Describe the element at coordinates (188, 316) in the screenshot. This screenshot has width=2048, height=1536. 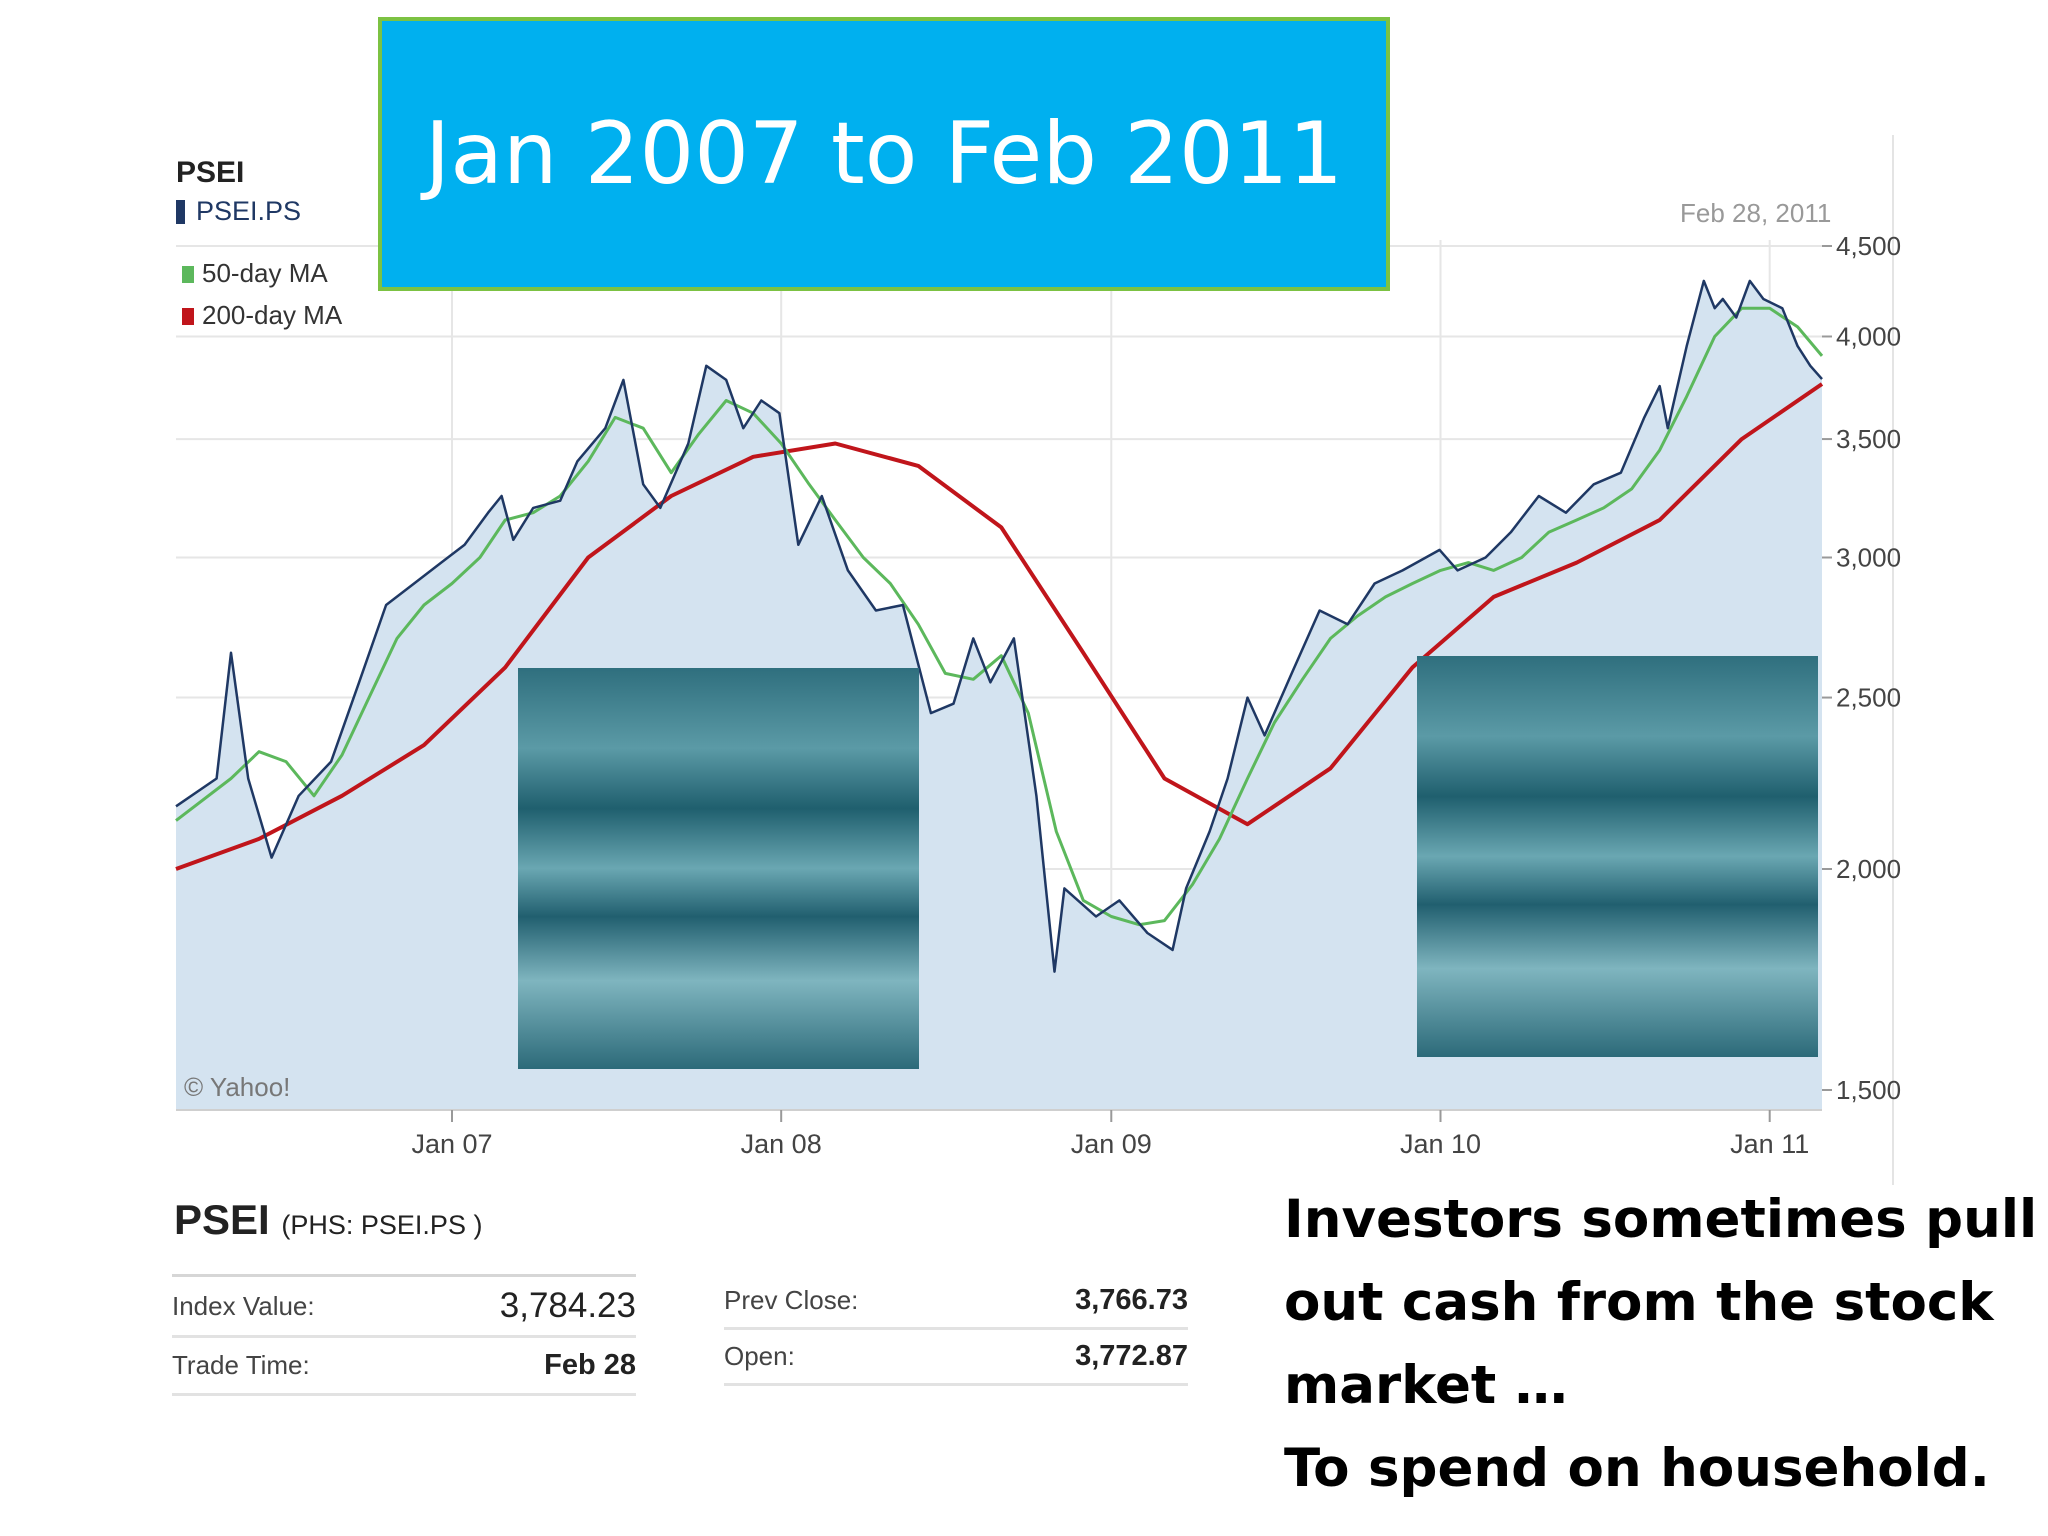
I see `legend-ma200-swatch` at that location.